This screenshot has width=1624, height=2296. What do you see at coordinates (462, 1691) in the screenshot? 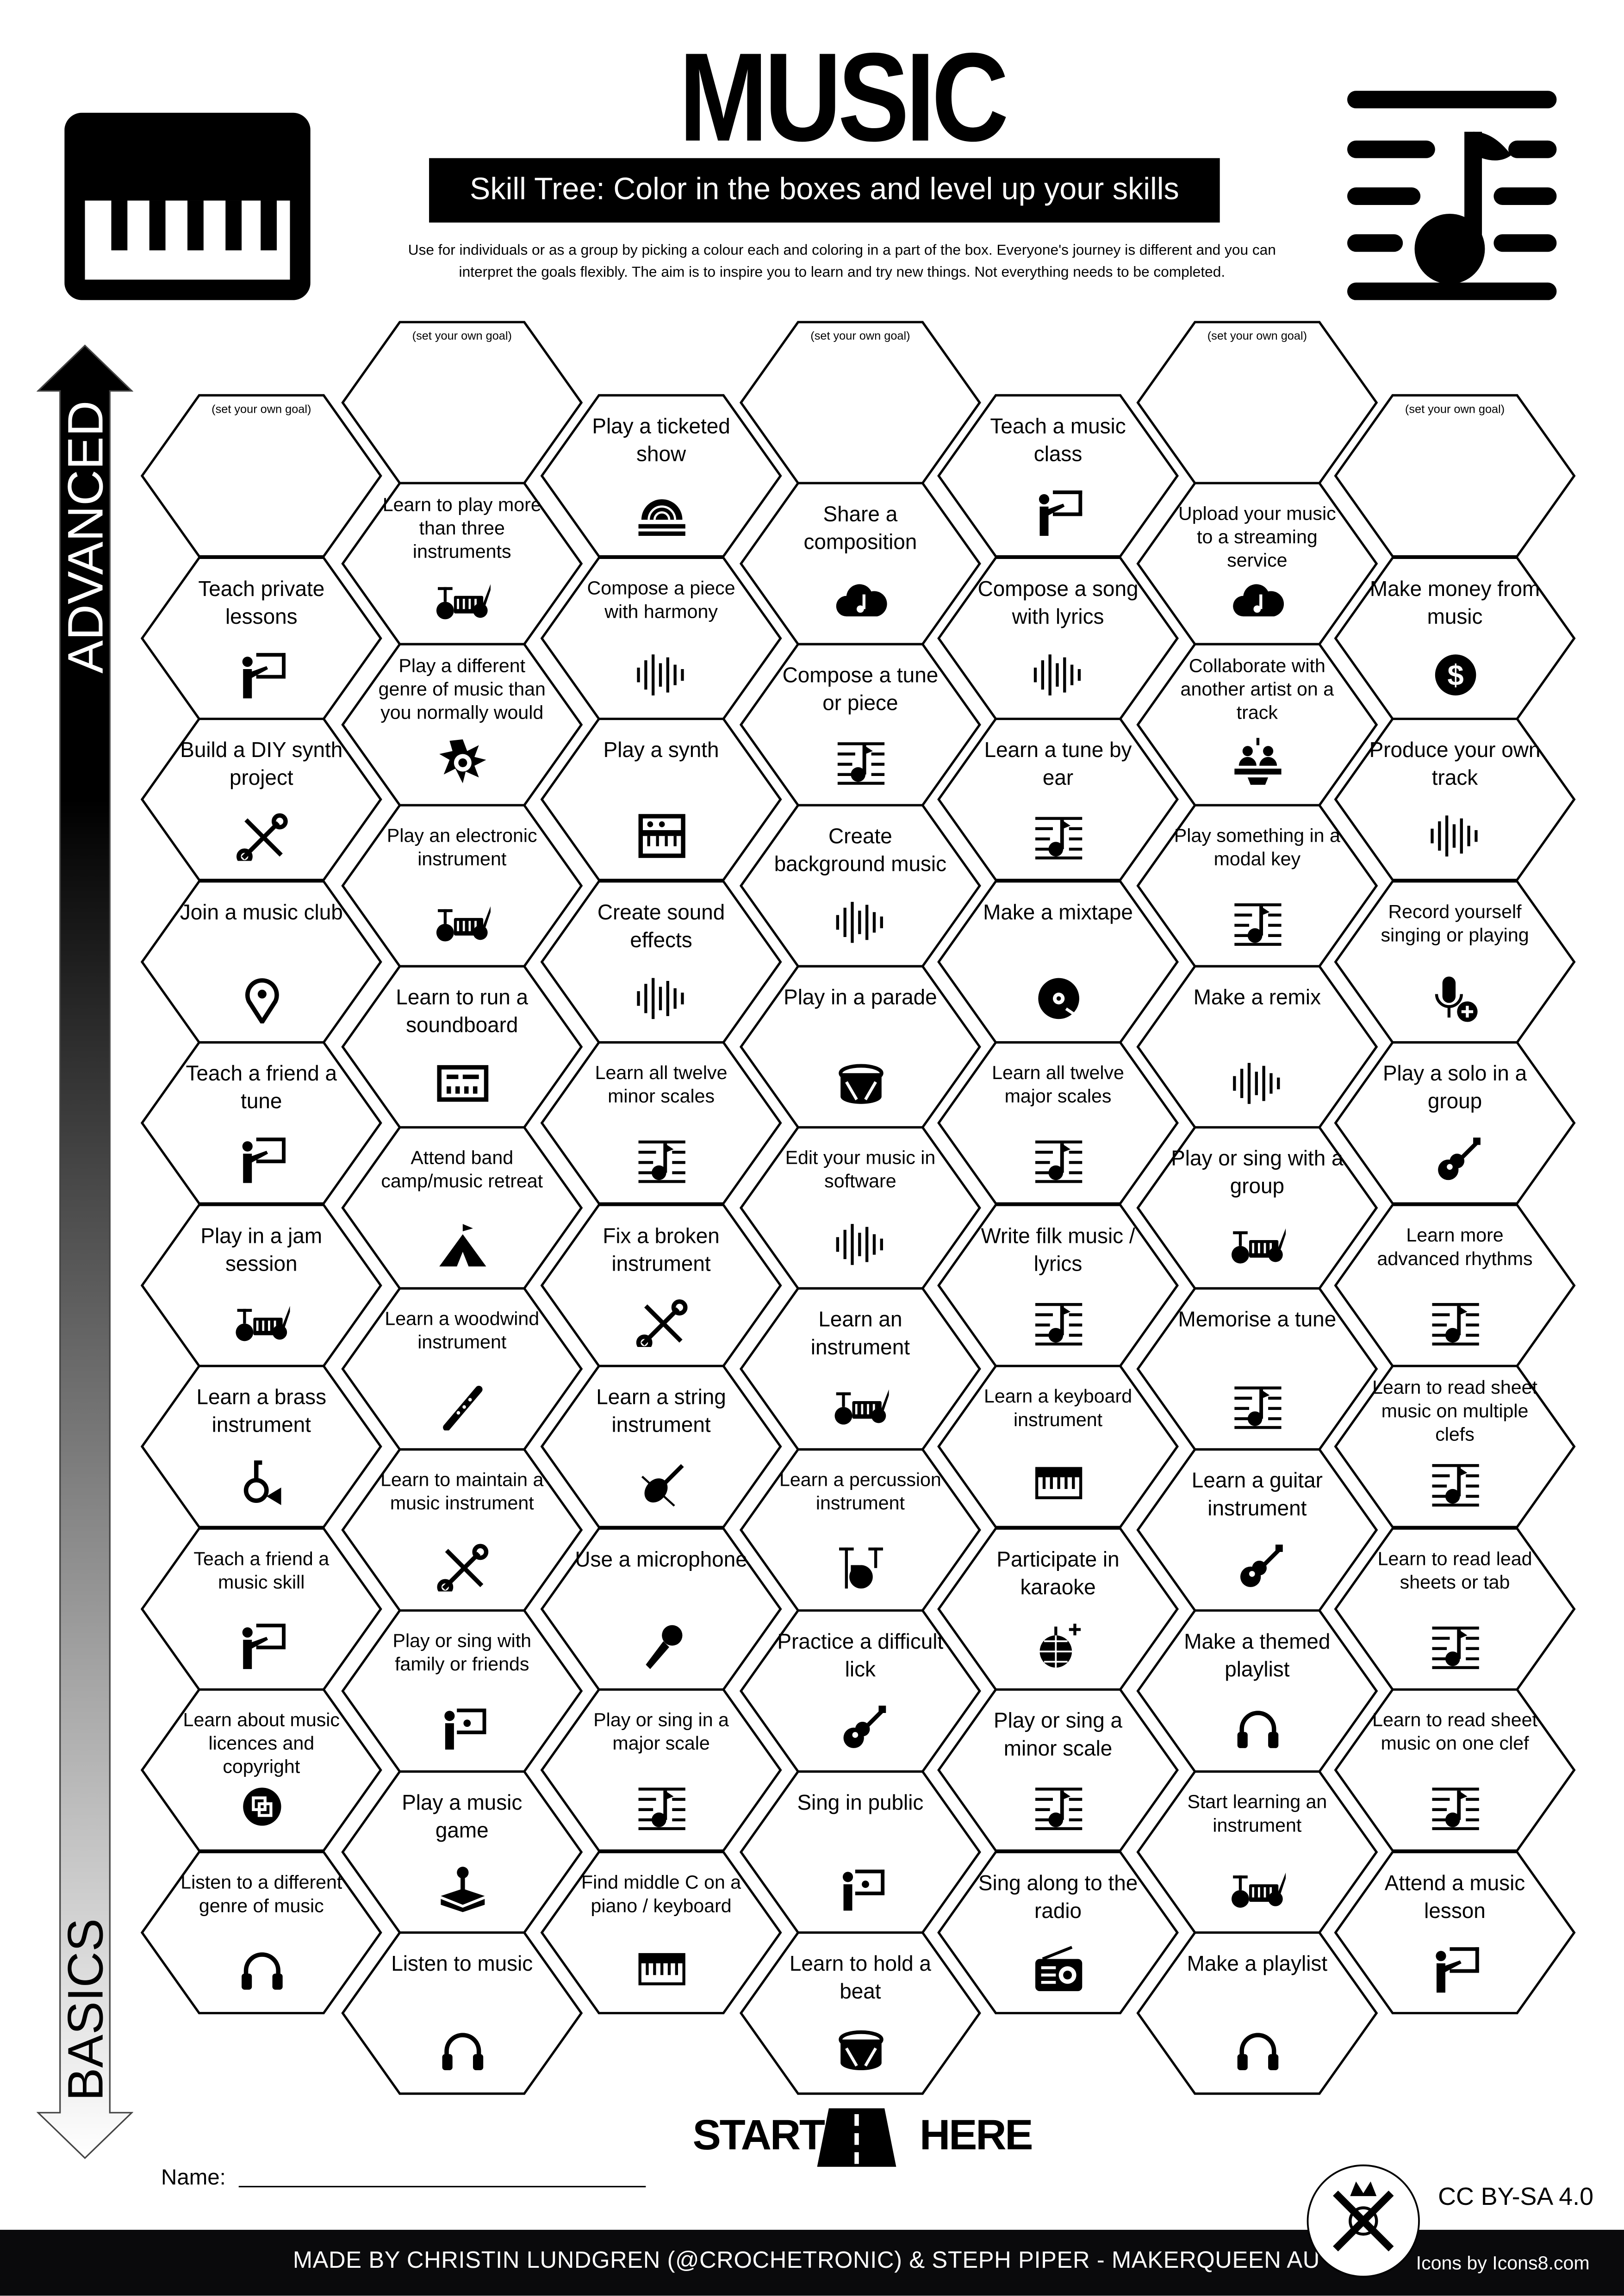
I see `skill-hexagon: Play or sing with family or friends` at bounding box center [462, 1691].